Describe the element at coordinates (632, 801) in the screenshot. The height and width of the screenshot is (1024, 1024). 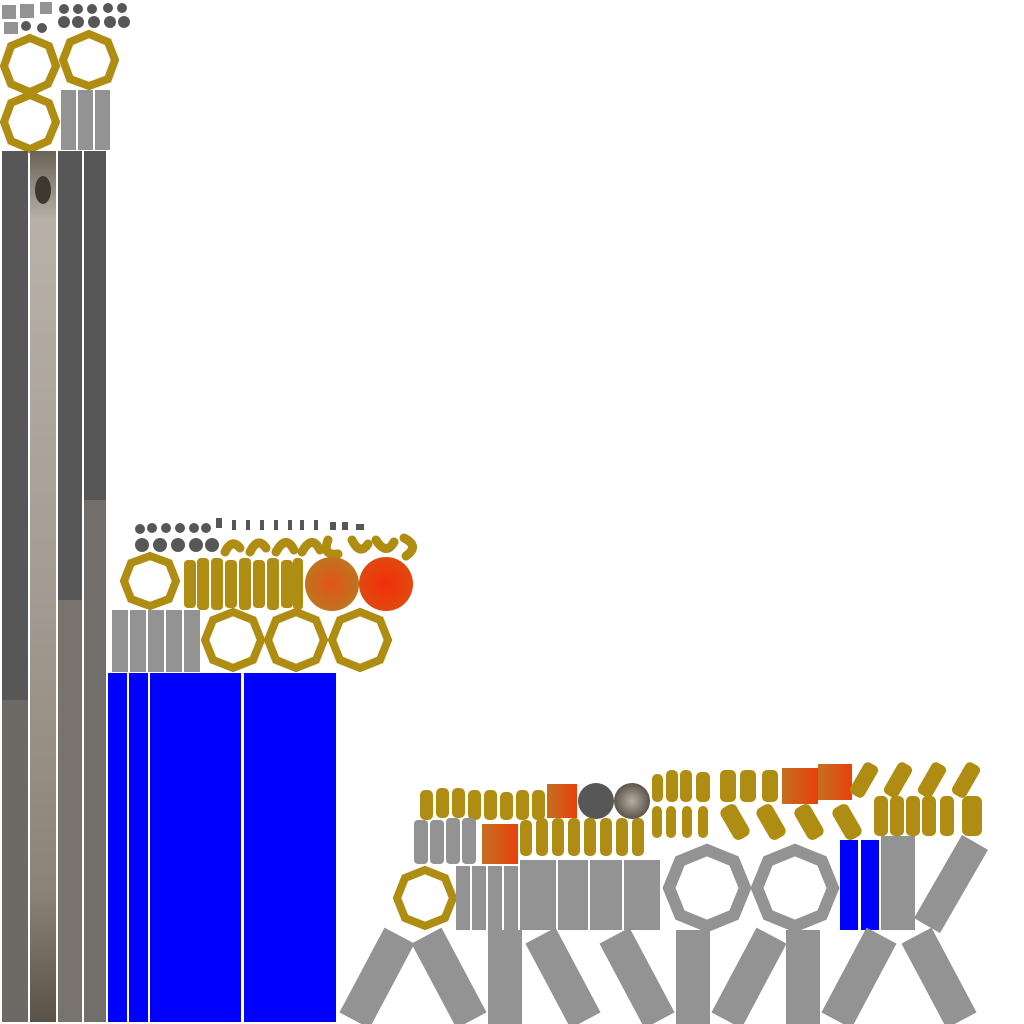
I see `rock-disc` at that location.